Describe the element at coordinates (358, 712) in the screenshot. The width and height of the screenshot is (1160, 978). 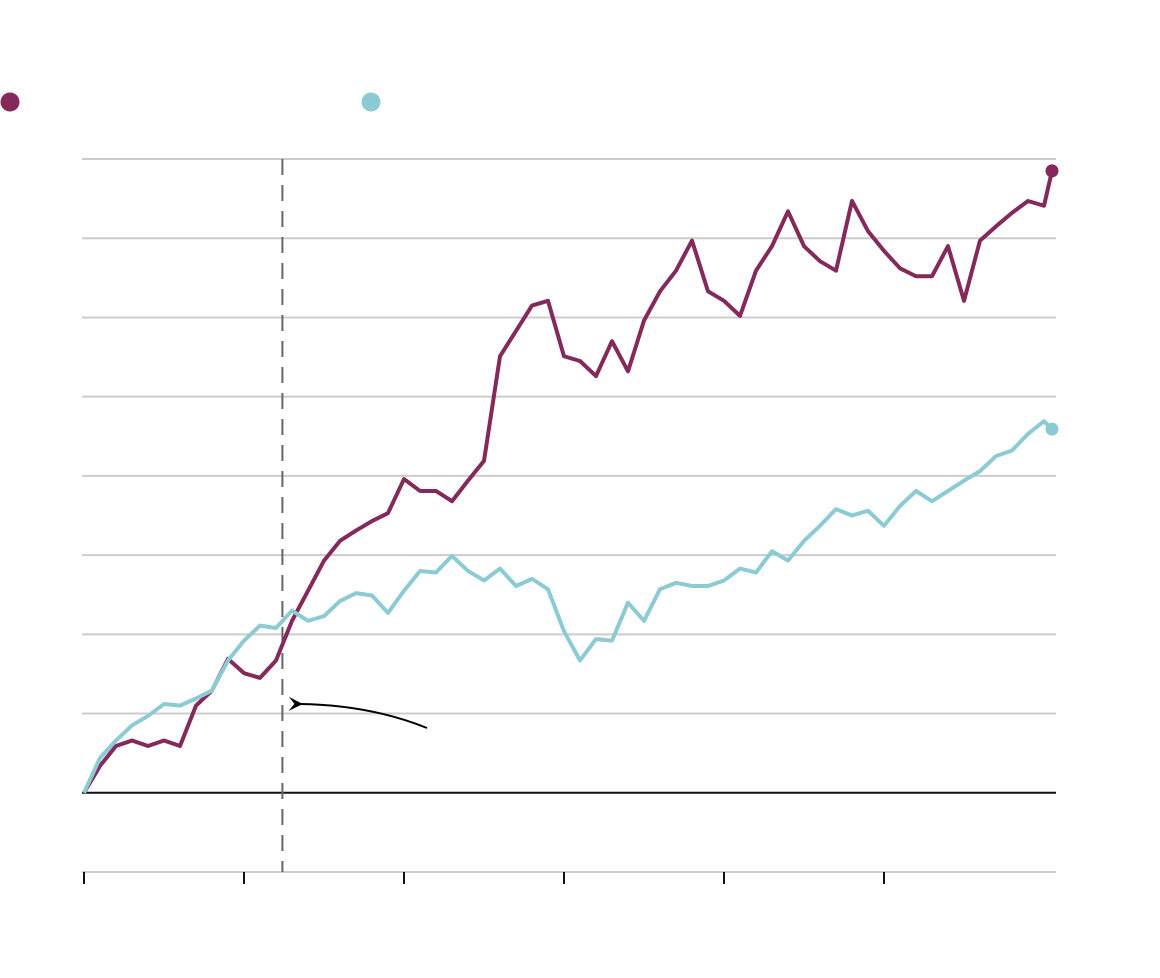
I see `annotation-arrow` at that location.